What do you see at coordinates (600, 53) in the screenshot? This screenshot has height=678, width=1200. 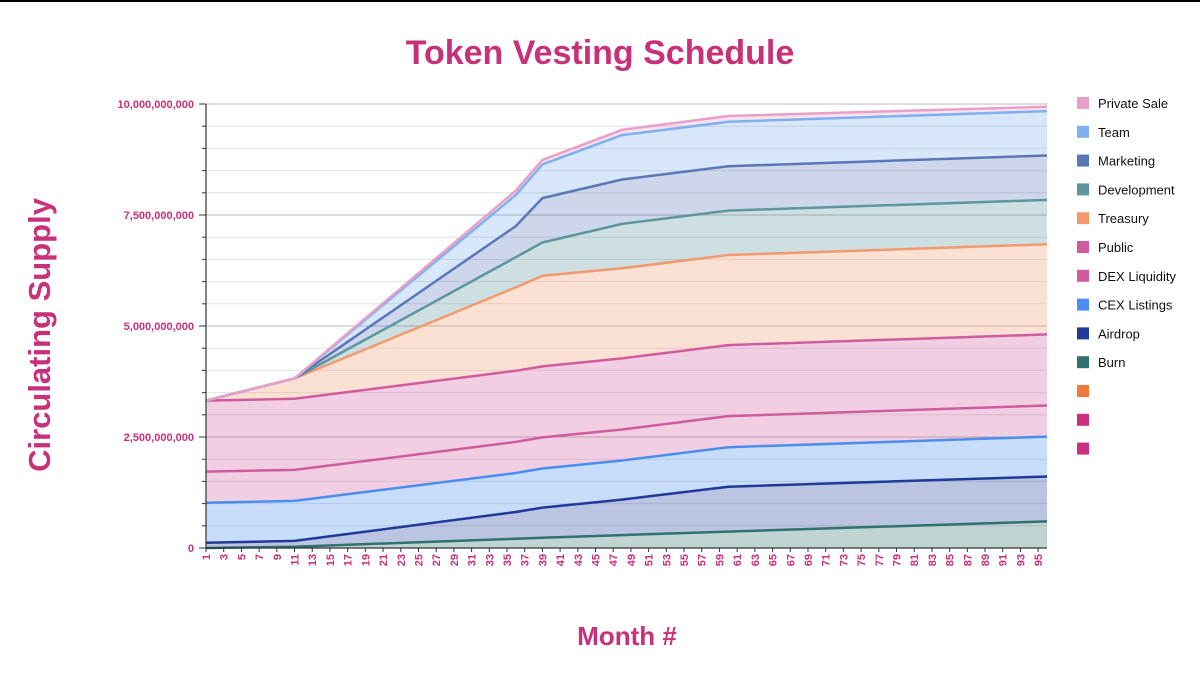 I see `chart-title: Token Vesting Schedule` at bounding box center [600, 53].